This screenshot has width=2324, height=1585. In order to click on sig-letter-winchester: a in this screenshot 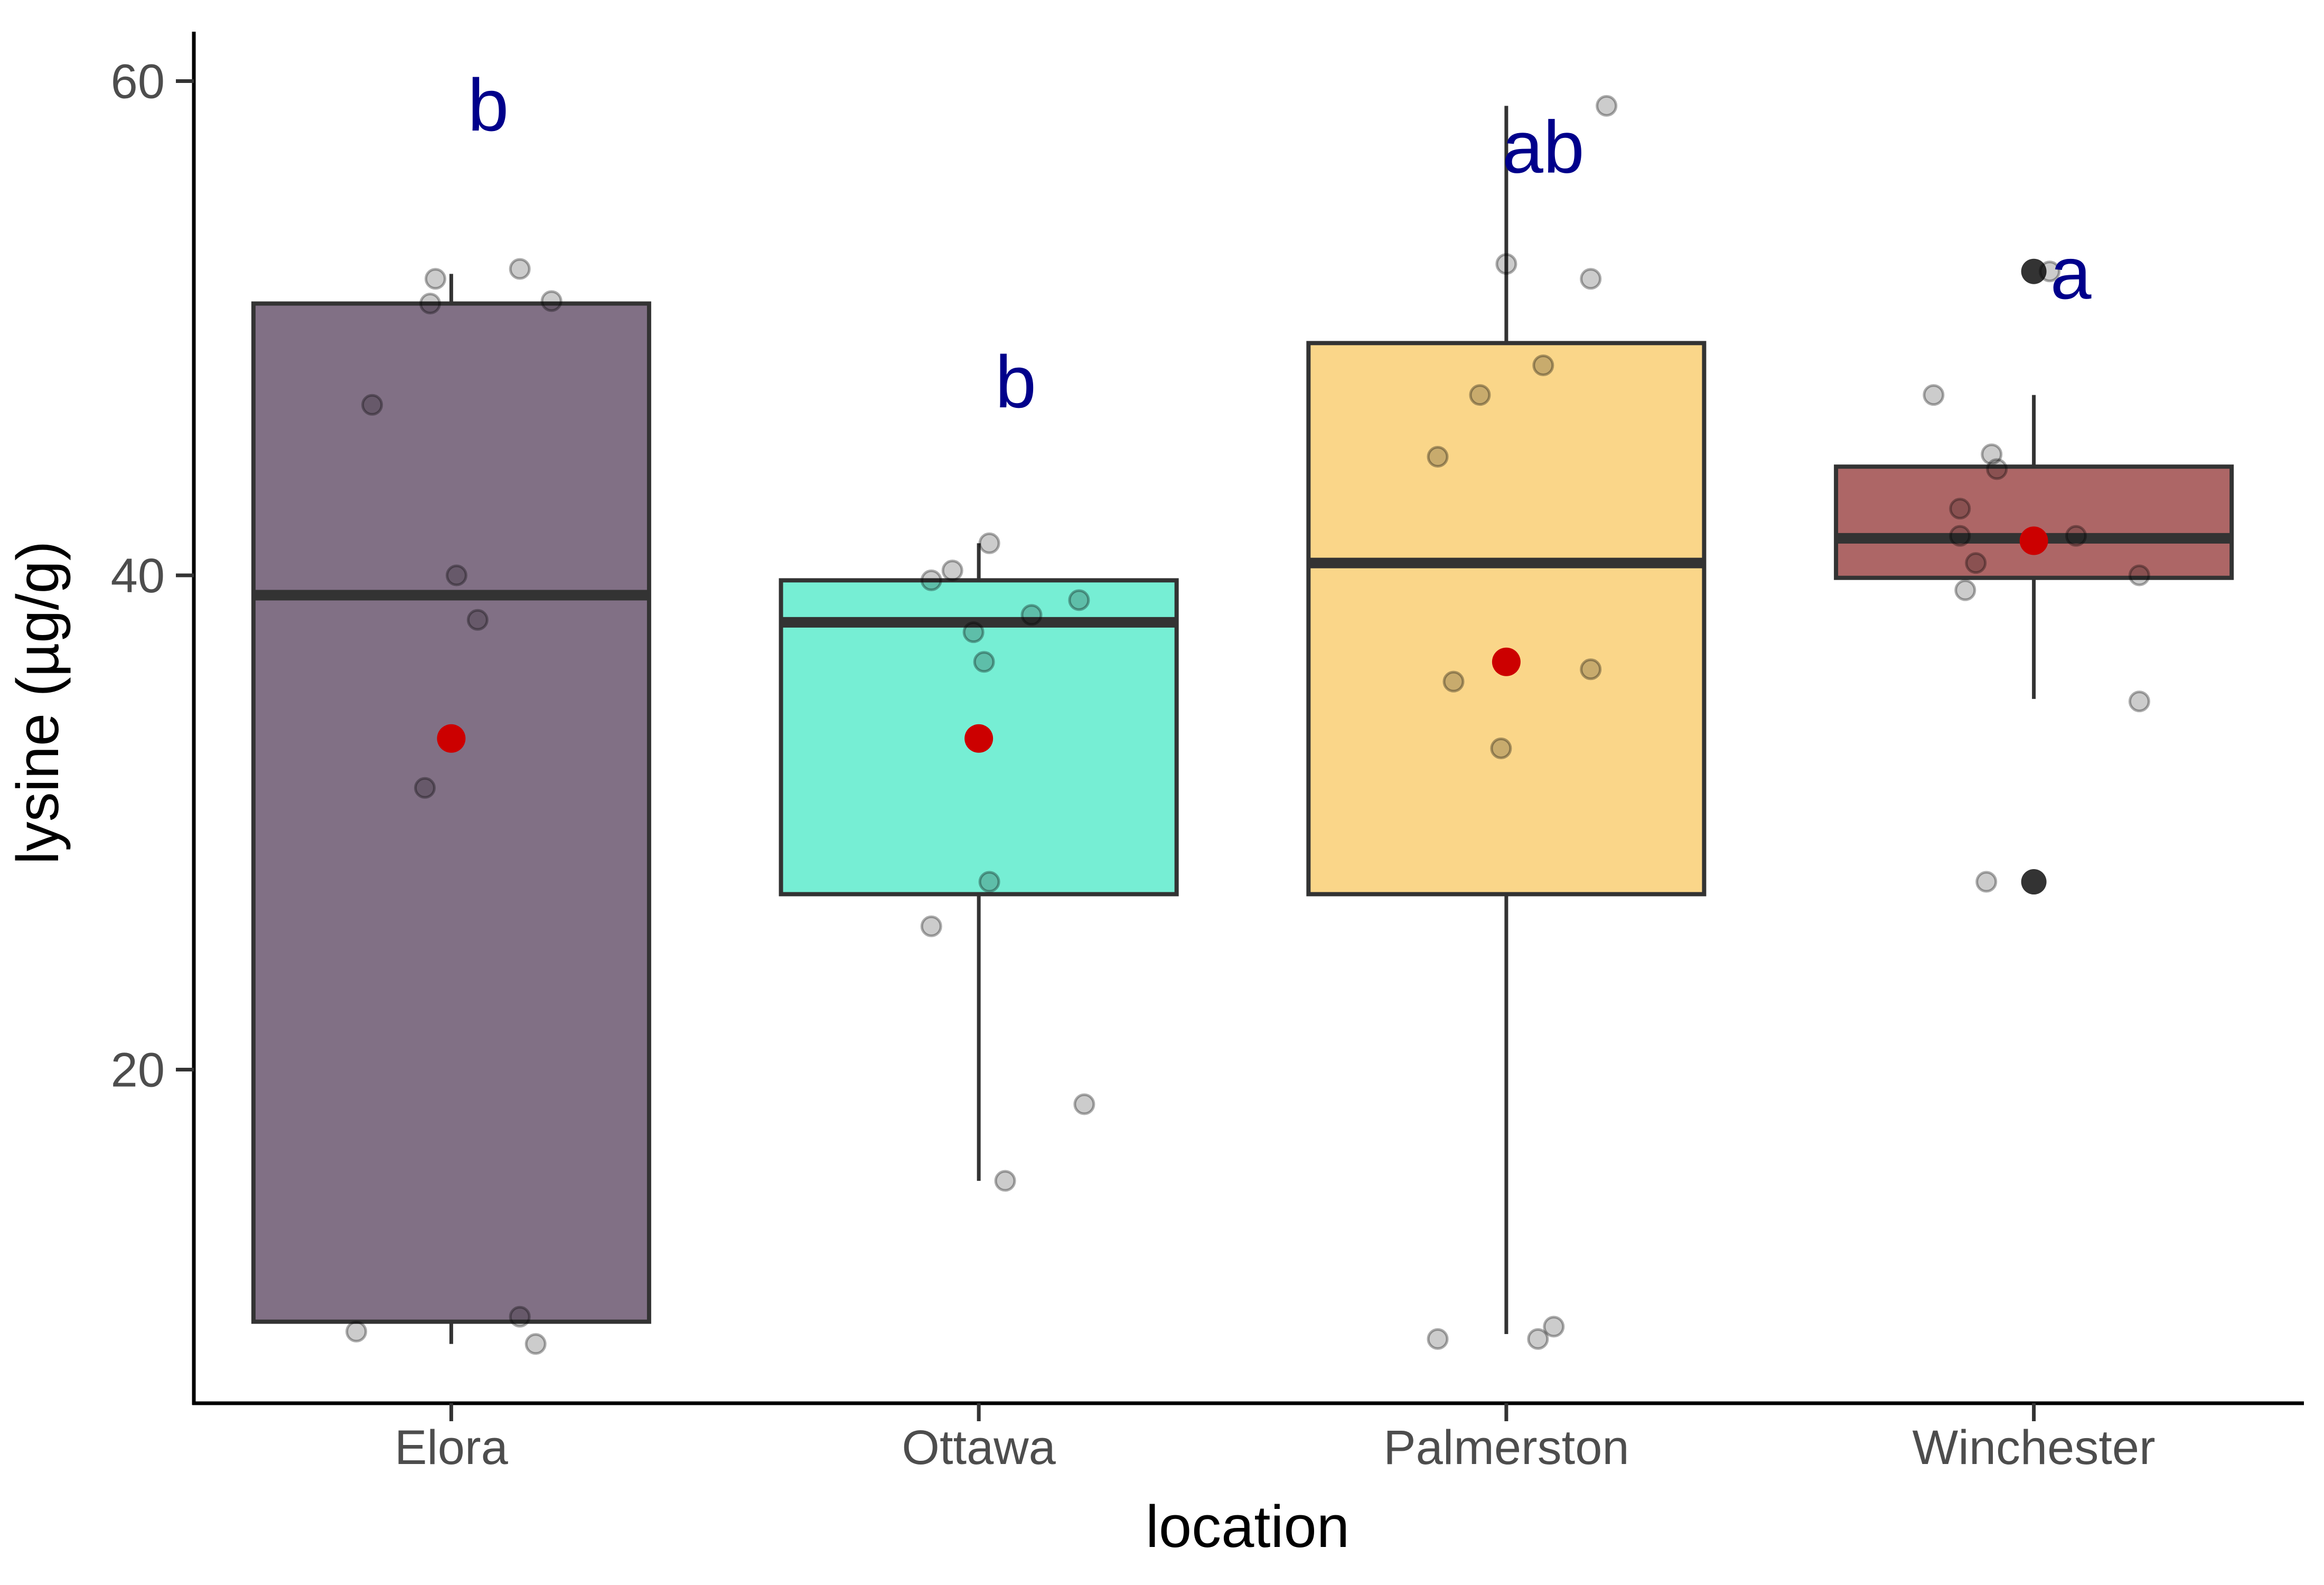, I will do `click(2071, 272)`.